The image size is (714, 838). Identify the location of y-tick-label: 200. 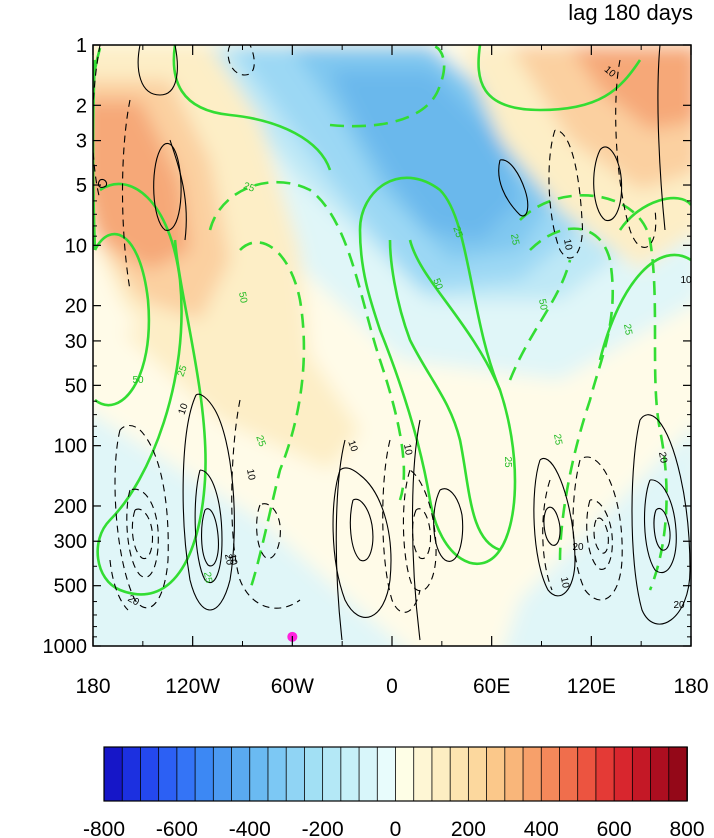
(70, 507).